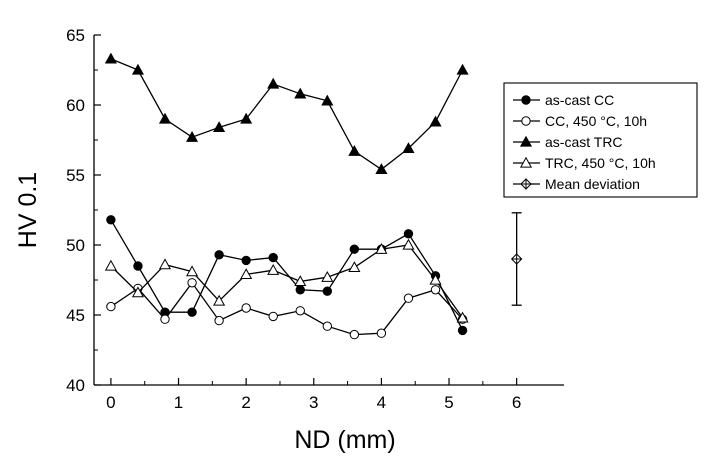 Image resolution: width=706 pixels, height=462 pixels. I want to click on y-tick-label: 55, so click(75, 175).